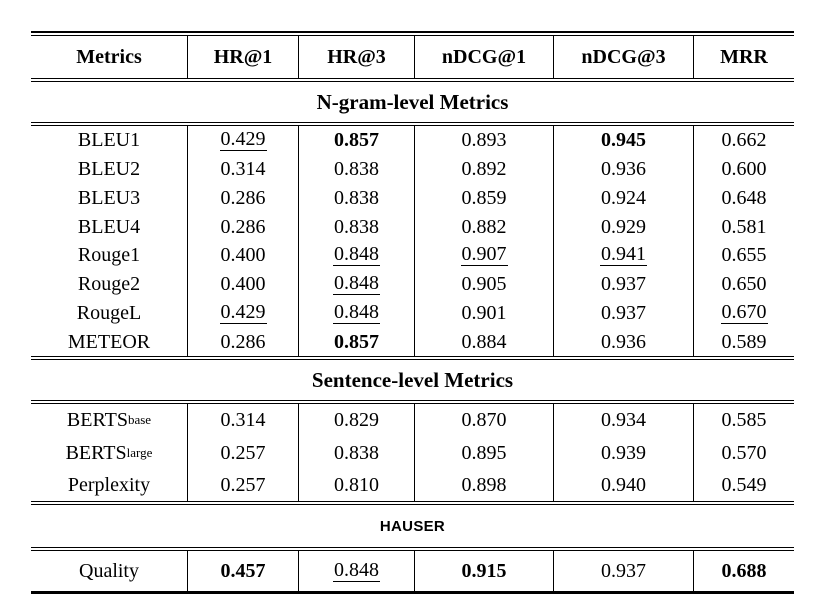 The height and width of the screenshot is (616, 816). What do you see at coordinates (109, 140) in the screenshot?
I see `metric-label: BLEU1` at bounding box center [109, 140].